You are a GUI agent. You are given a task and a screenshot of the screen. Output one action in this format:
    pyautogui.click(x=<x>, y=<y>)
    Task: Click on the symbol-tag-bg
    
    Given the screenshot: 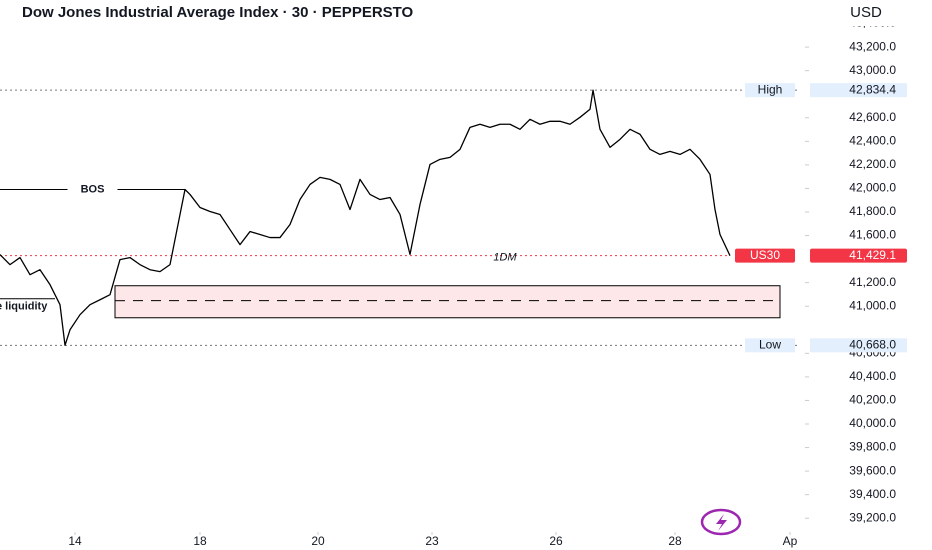 What is the action you would take?
    pyautogui.click(x=765, y=255)
    